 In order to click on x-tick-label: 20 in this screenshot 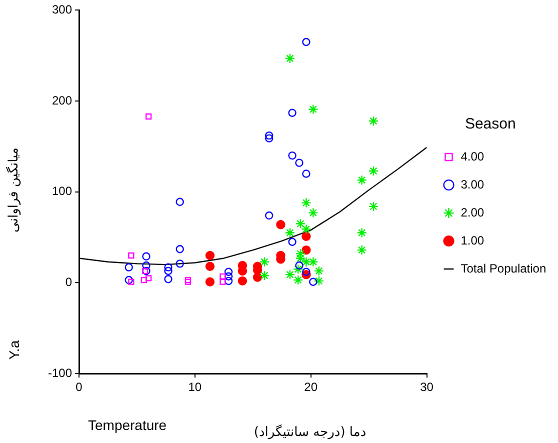, I will do `click(311, 387)`.